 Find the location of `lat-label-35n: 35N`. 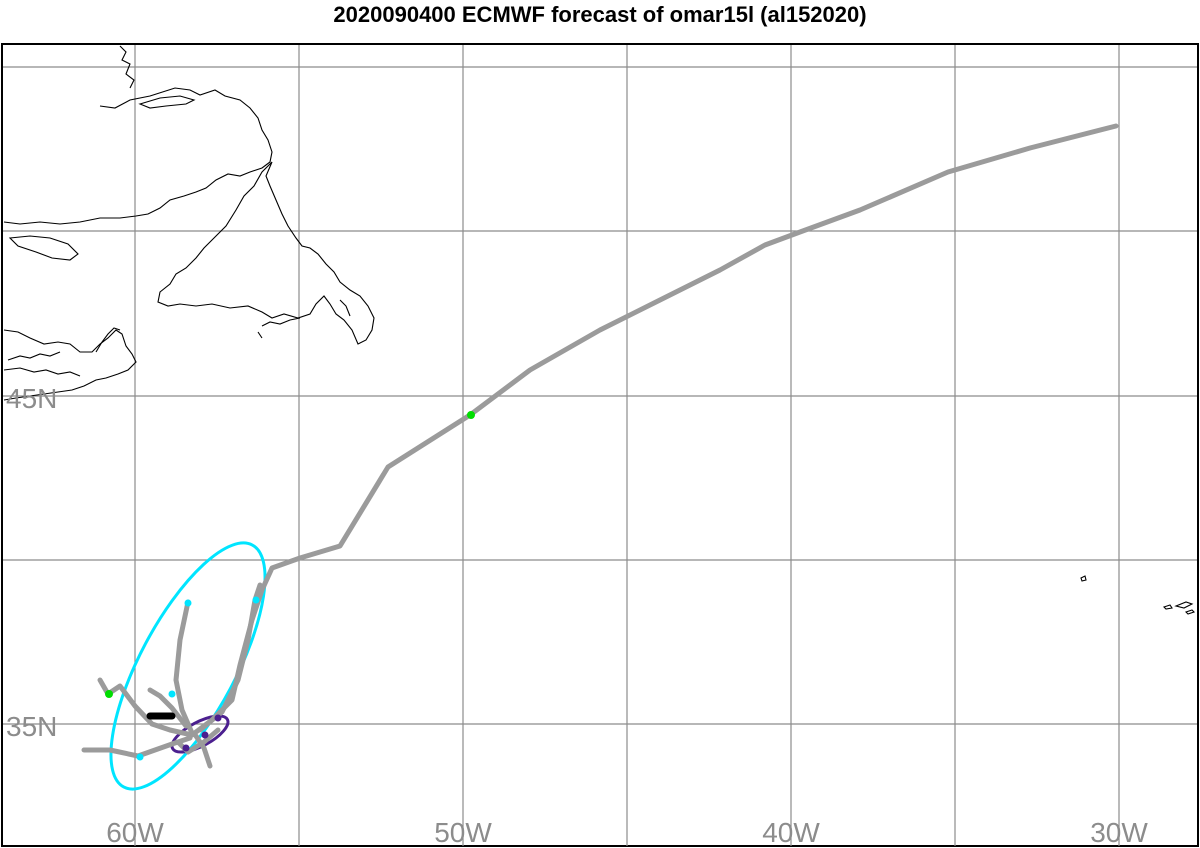

lat-label-35n: 35N is located at coordinates (31, 726).